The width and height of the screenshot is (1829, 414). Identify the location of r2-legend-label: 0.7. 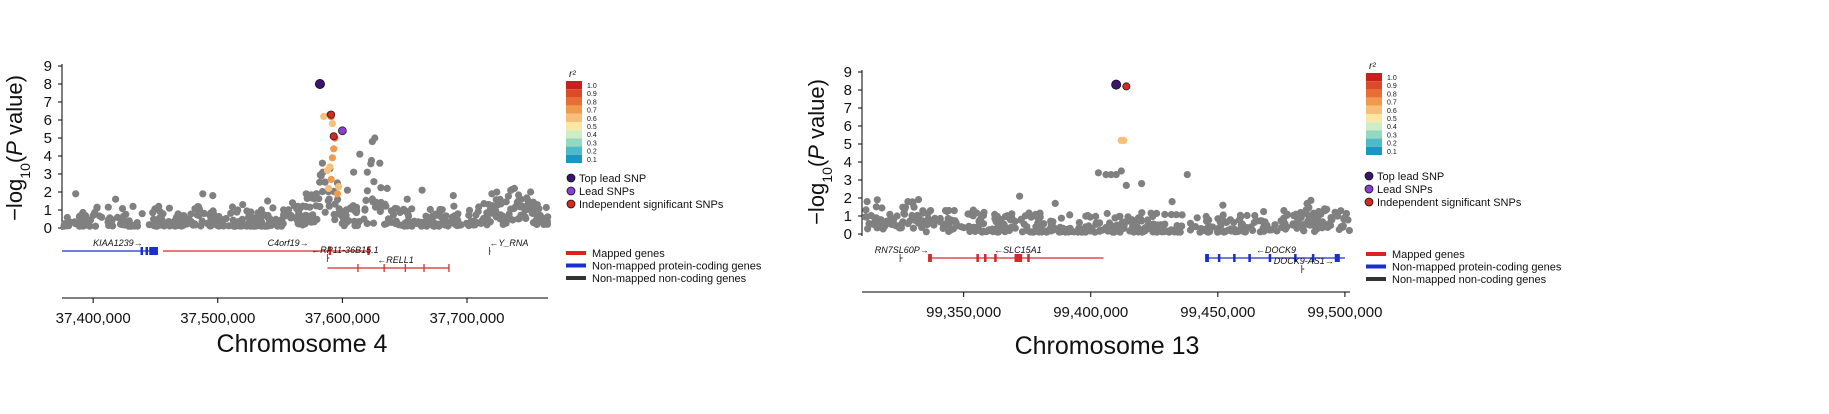
(592, 111).